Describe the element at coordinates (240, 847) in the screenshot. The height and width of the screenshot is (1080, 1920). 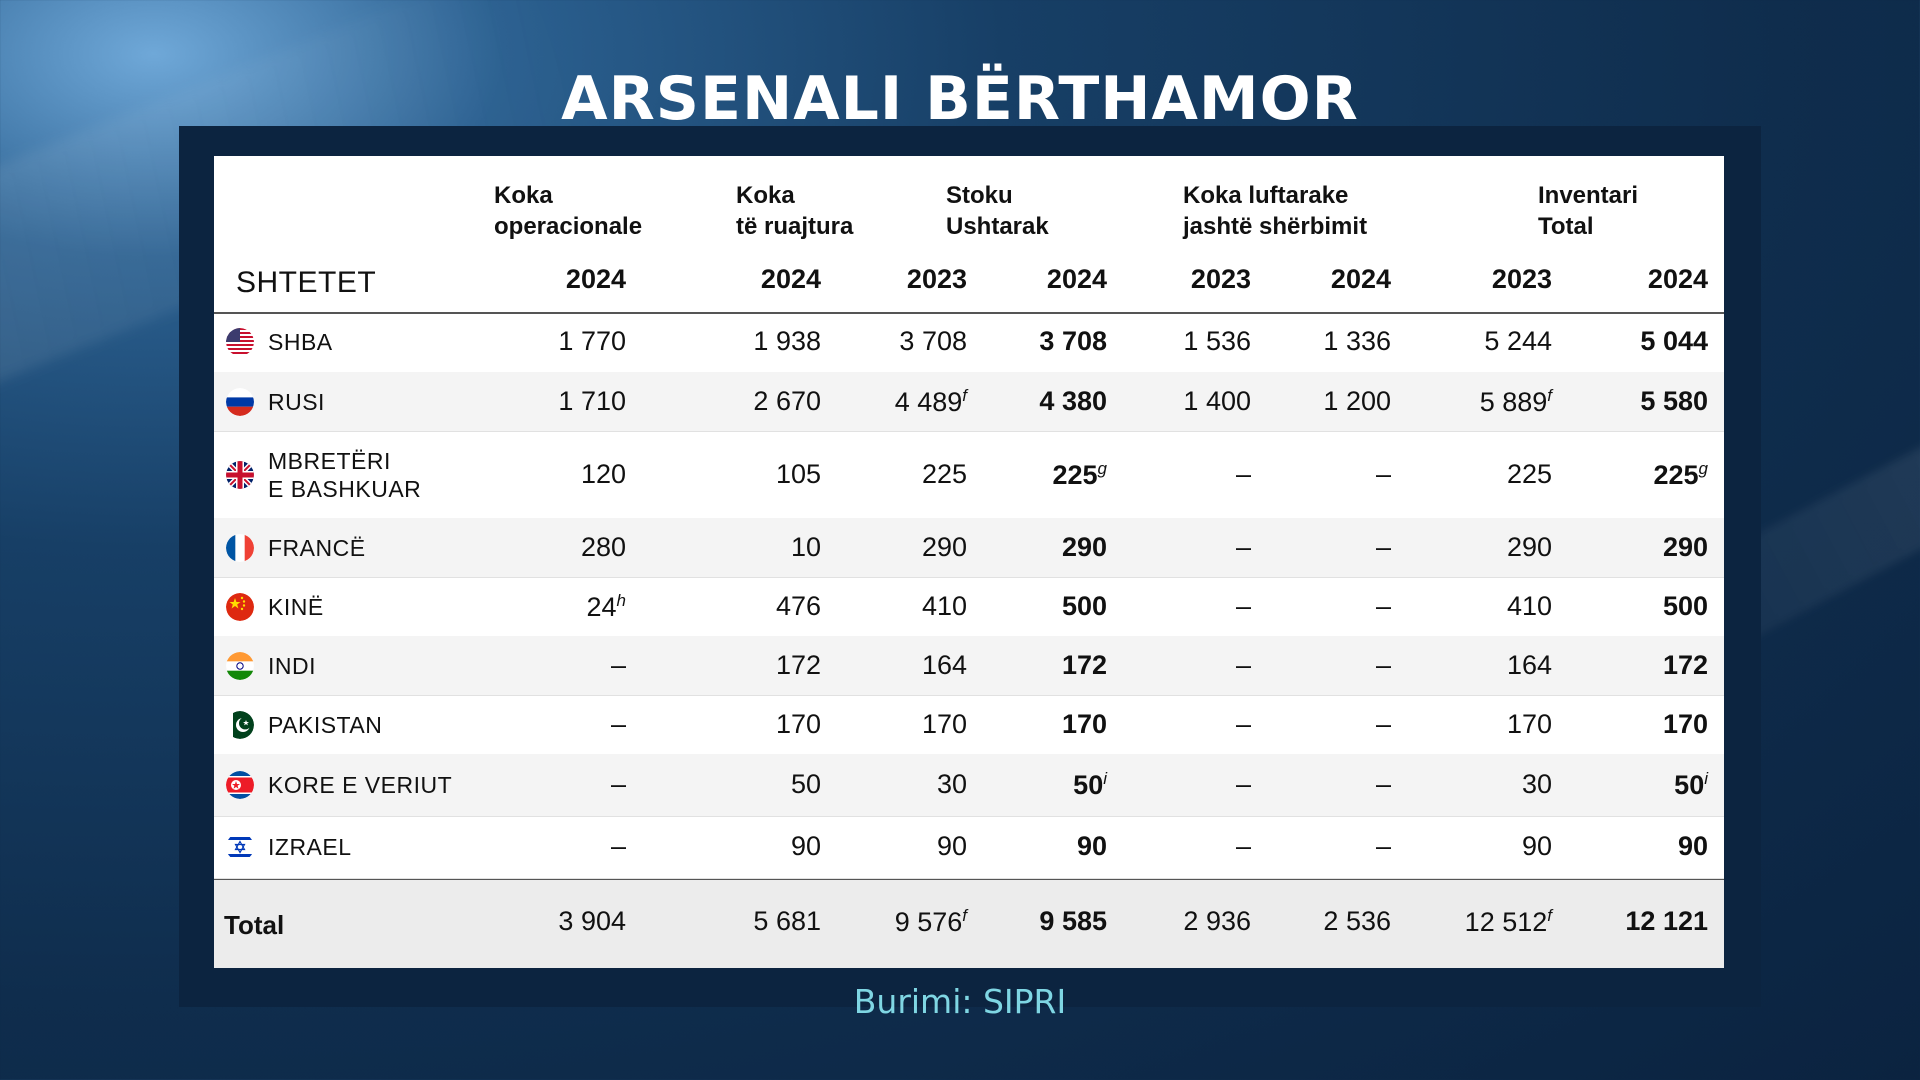
I see `israel-flag-icon` at that location.